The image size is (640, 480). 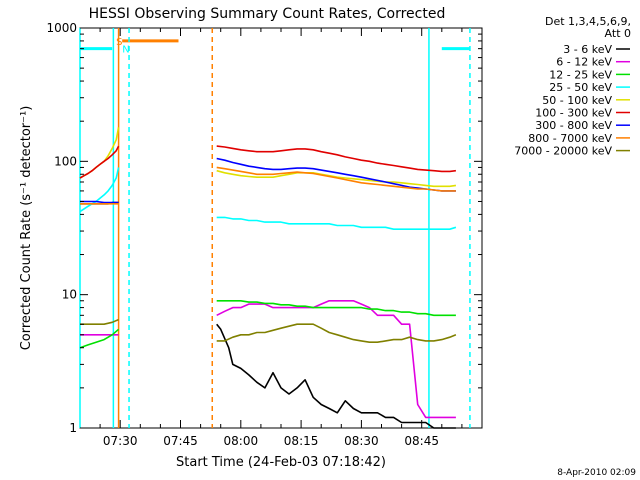 I want to click on y-axis-label: Corrected Count Rate (s⁻¹ detector⁻¹), so click(x=26, y=228).